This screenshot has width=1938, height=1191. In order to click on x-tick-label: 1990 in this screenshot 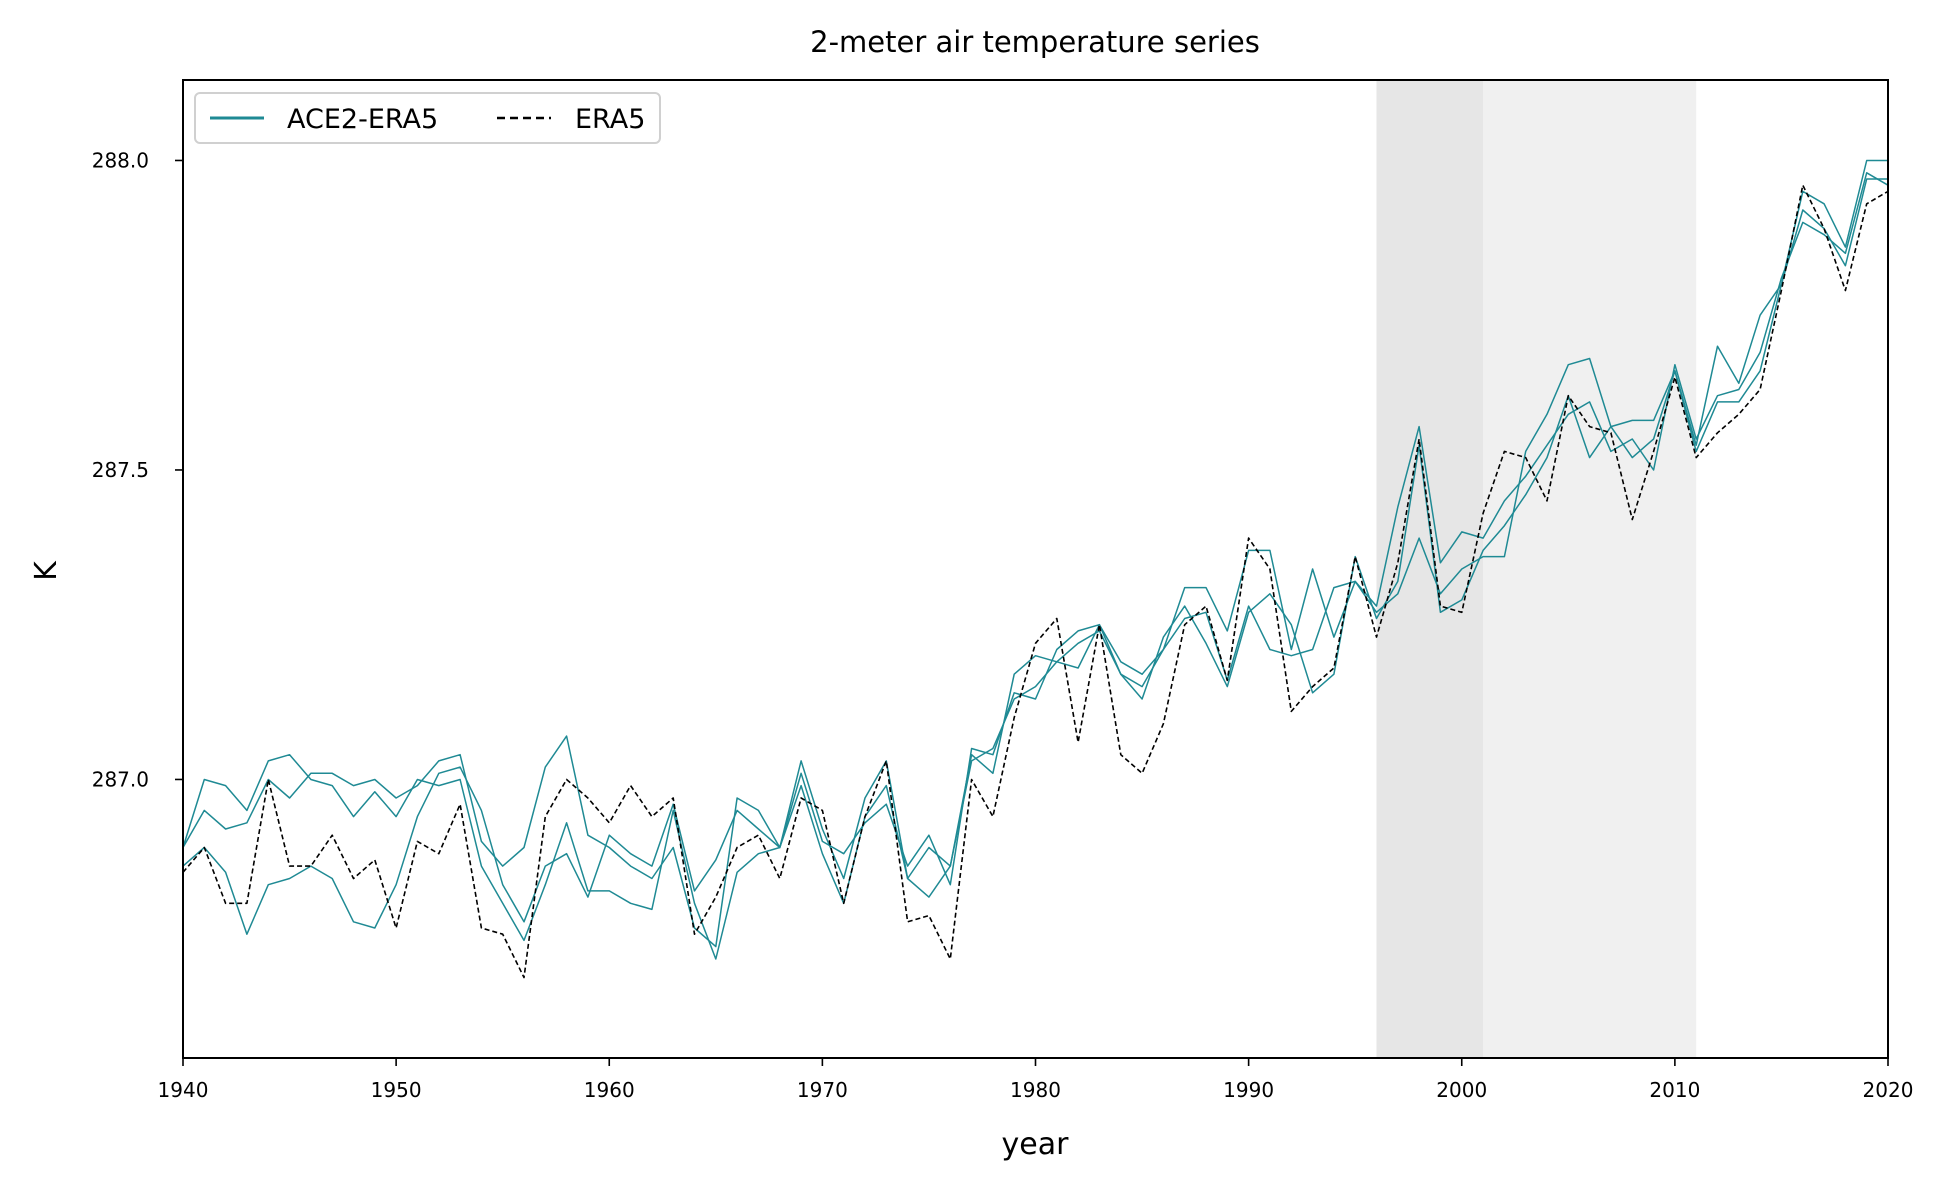, I will do `click(1248, 1090)`.